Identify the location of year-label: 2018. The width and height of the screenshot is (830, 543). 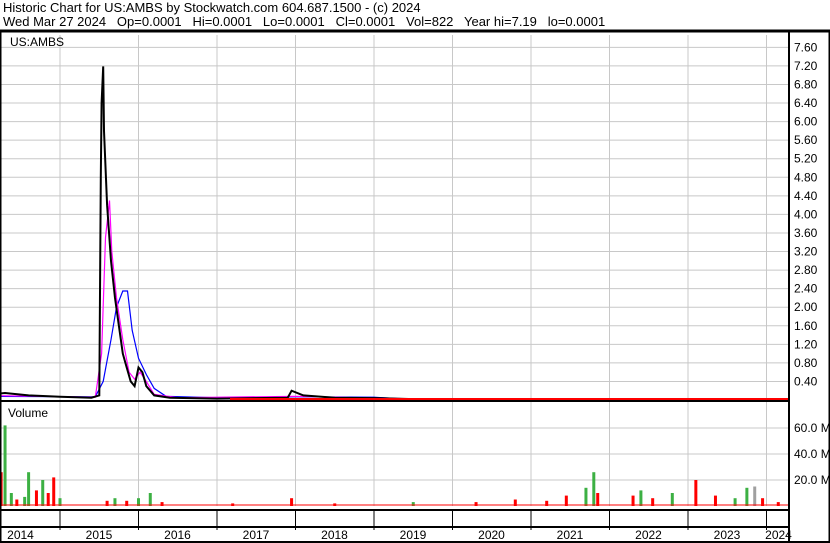
(334, 535).